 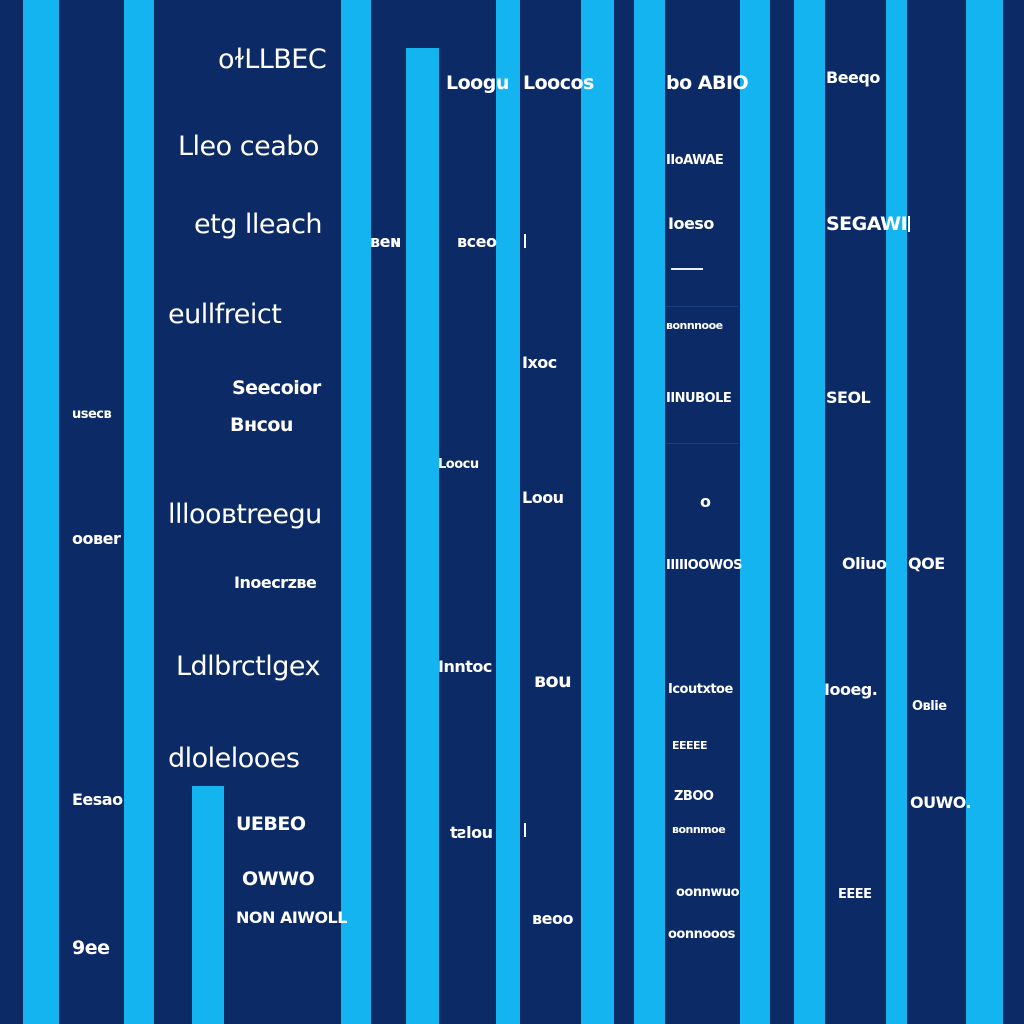 What do you see at coordinates (97, 799) in the screenshot?
I see `label-left-3: Eesao` at bounding box center [97, 799].